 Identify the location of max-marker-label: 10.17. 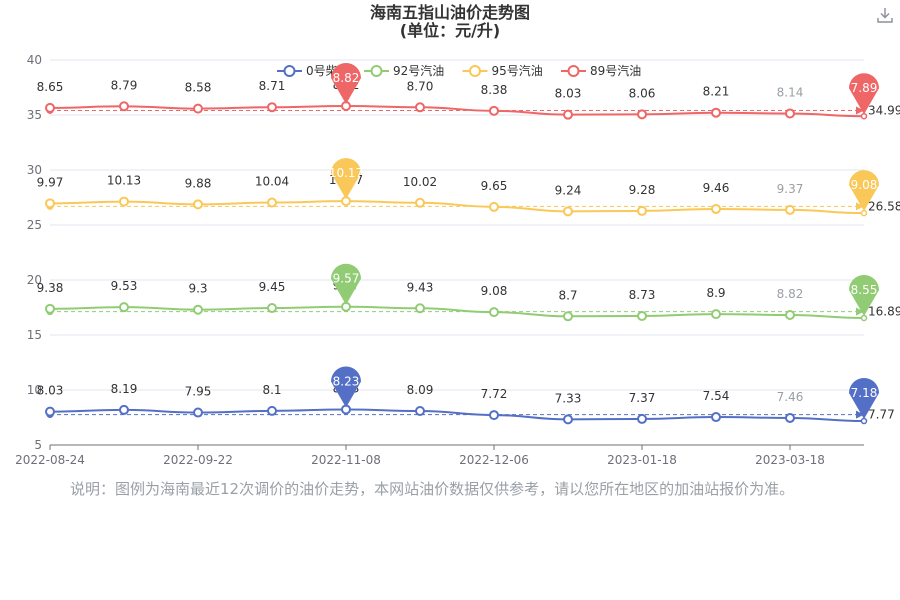
(346, 173).